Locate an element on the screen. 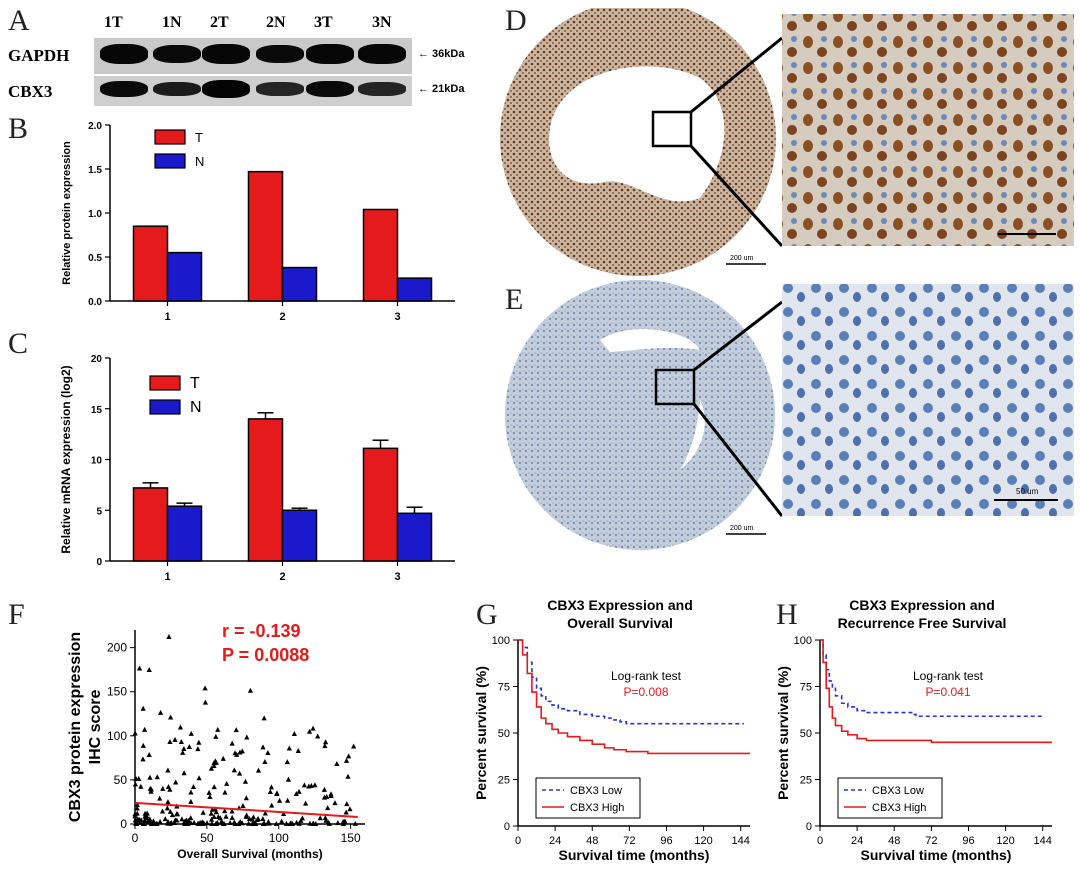  y-tick-label: 100 is located at coordinates (501, 641).